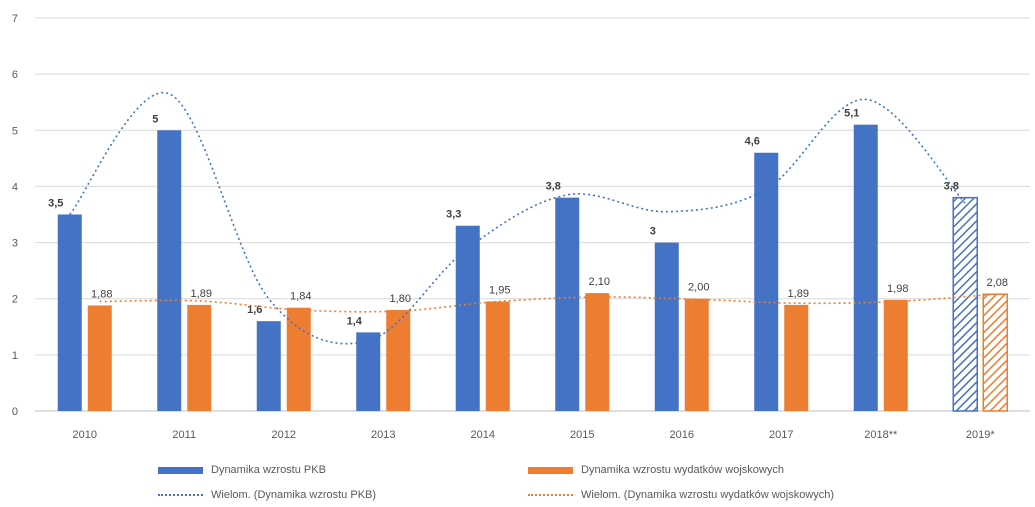 This screenshot has width=1035, height=507. I want to click on data-label-pkb: 3,5, so click(55, 204).